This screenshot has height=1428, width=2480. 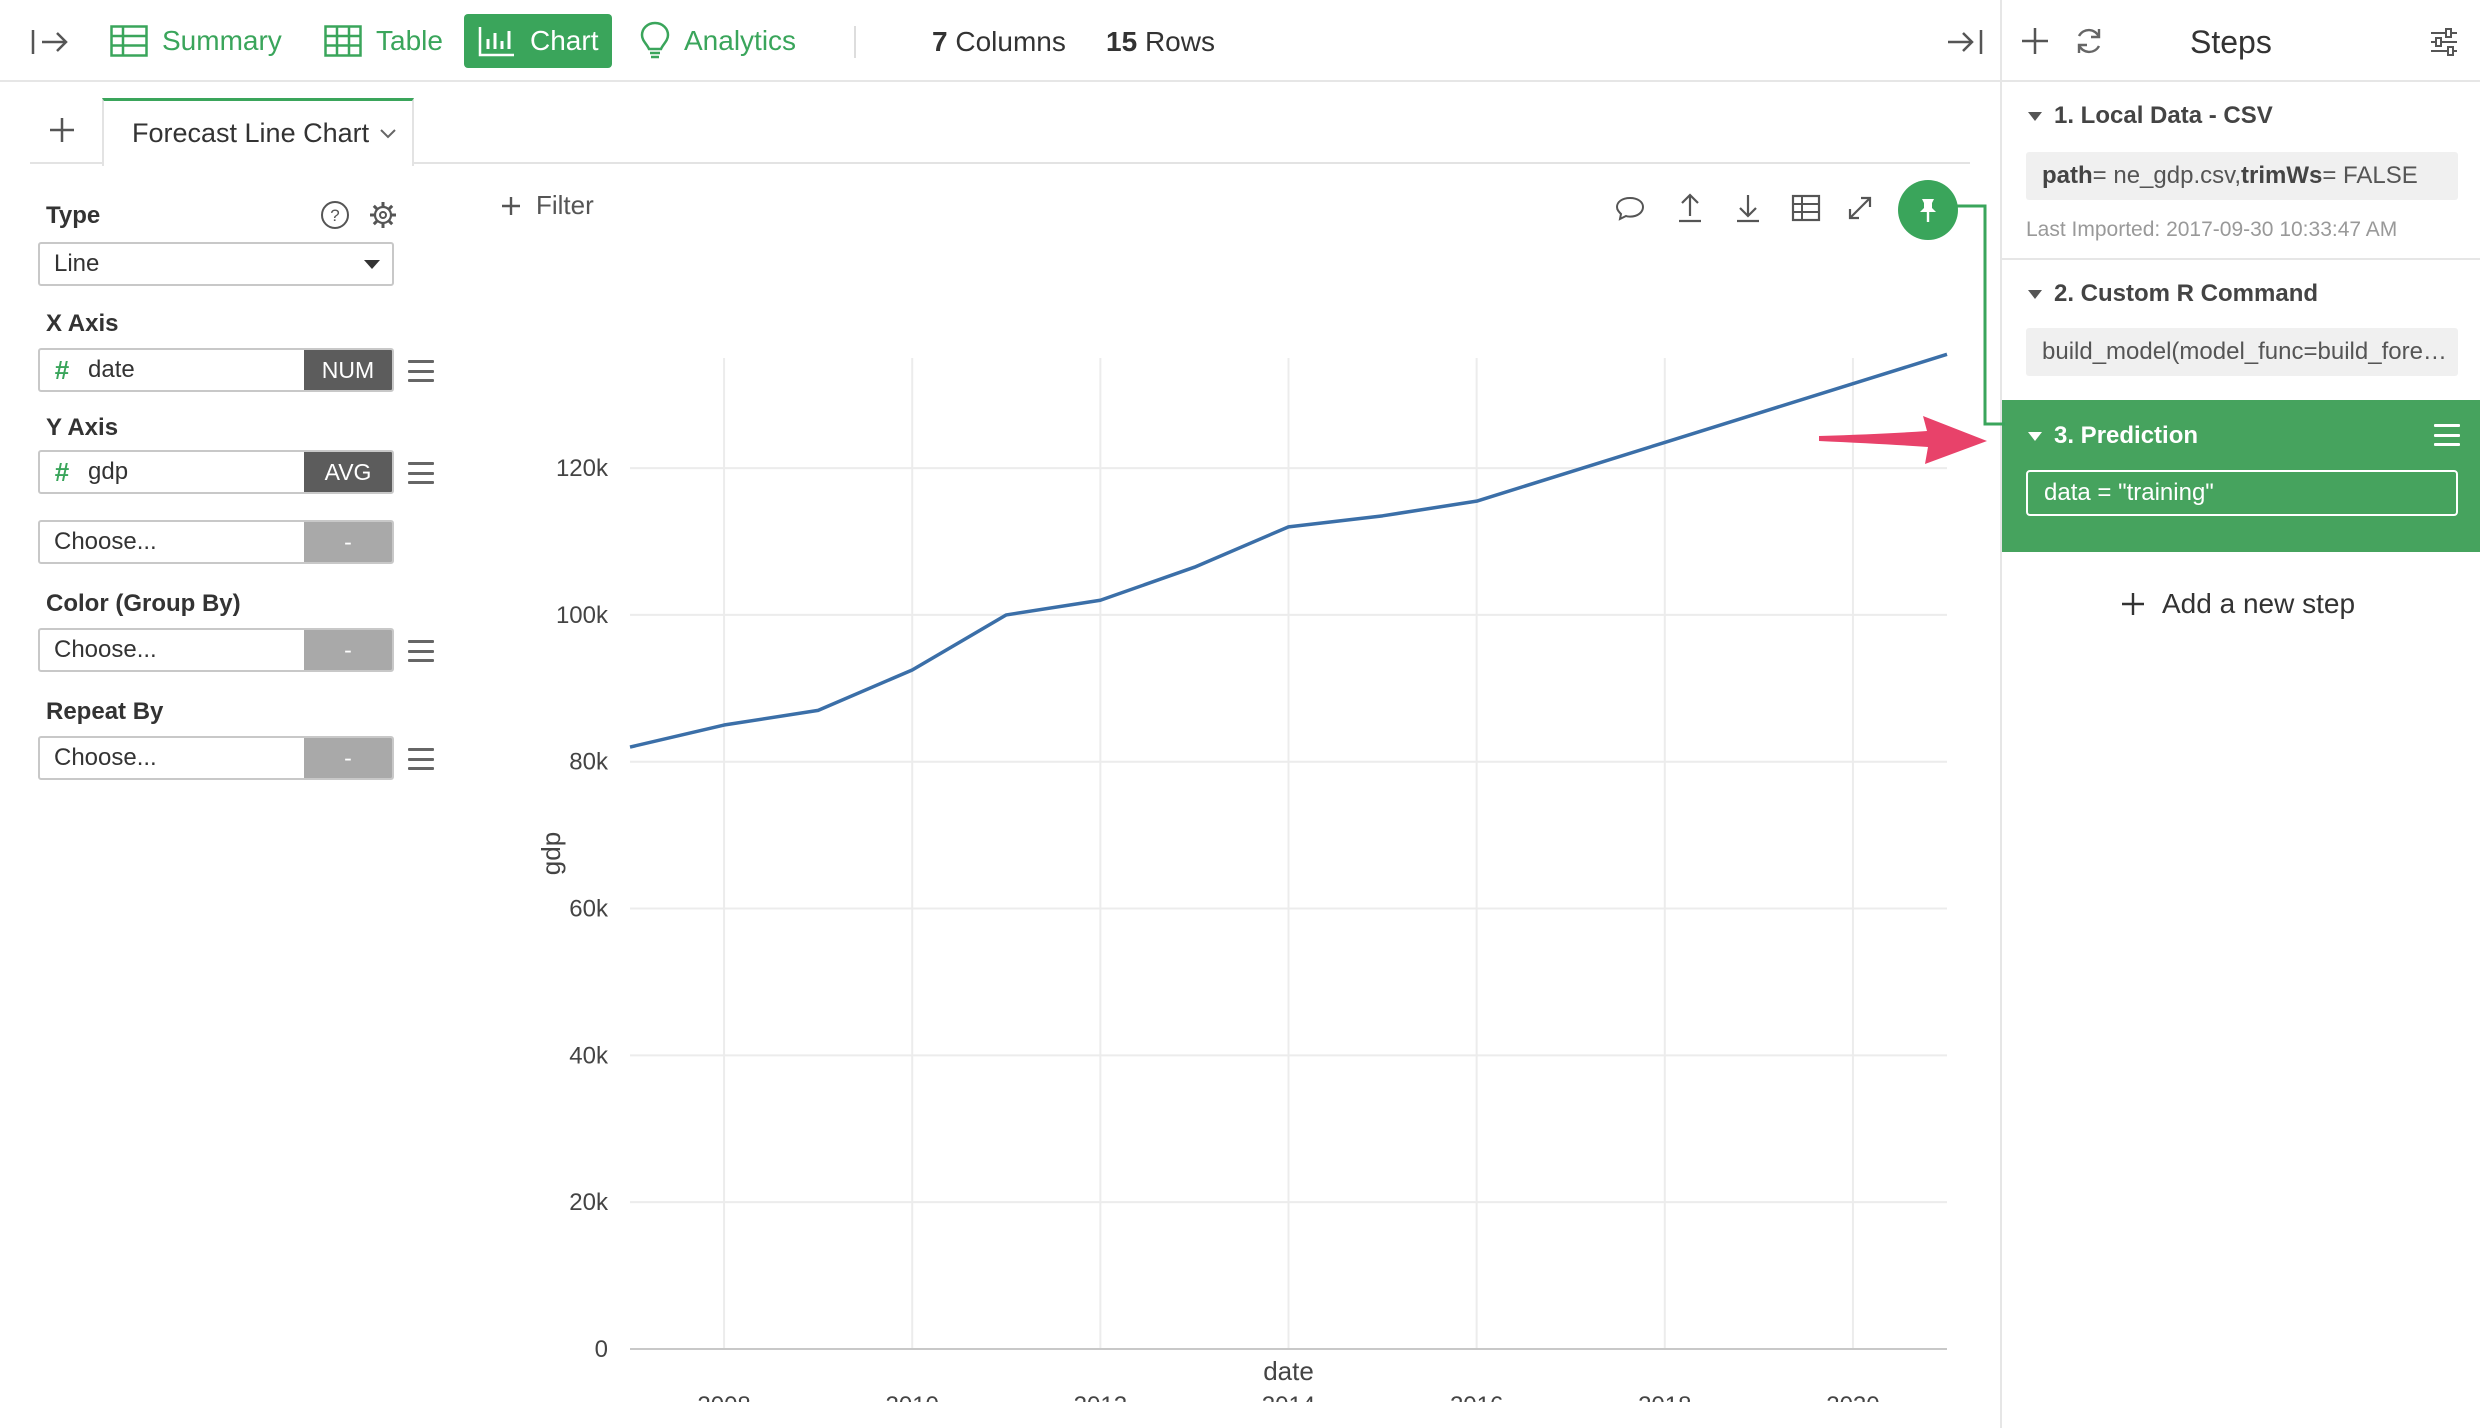 I want to click on x-axis-agg-button: NUM, so click(x=348, y=370).